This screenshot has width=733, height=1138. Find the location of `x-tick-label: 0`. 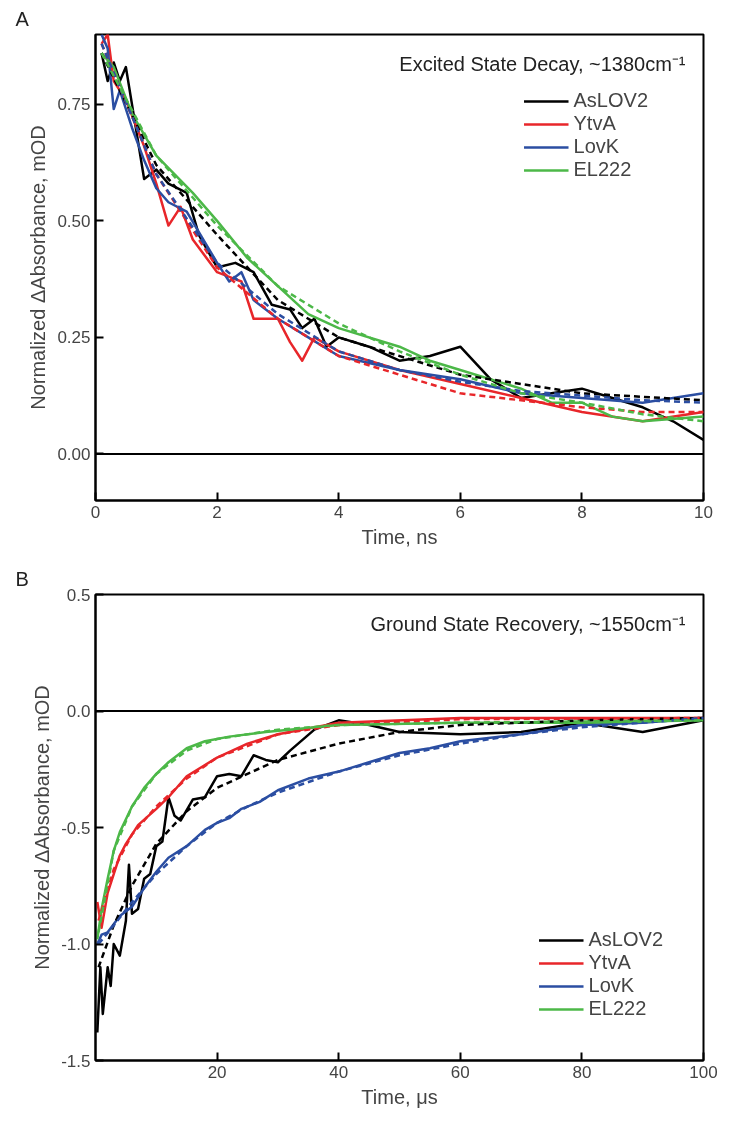

x-tick-label: 0 is located at coordinates (95, 512).